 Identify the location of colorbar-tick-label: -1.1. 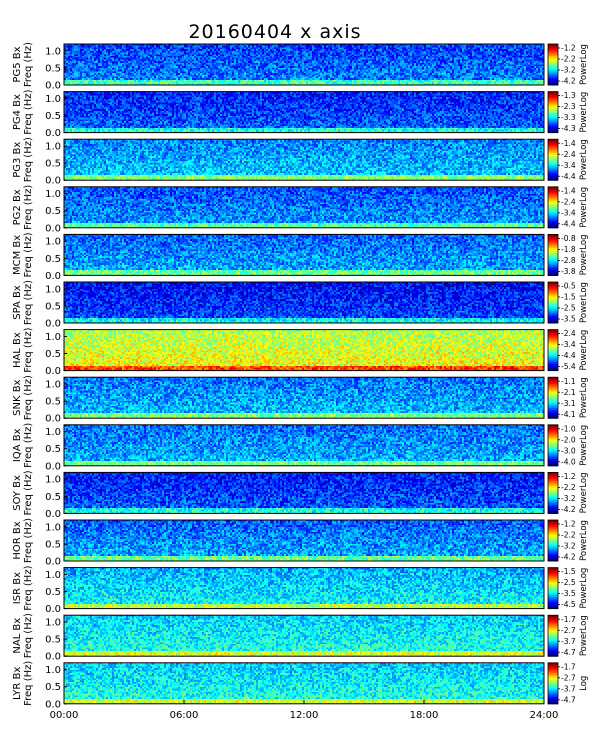
(568, 381).